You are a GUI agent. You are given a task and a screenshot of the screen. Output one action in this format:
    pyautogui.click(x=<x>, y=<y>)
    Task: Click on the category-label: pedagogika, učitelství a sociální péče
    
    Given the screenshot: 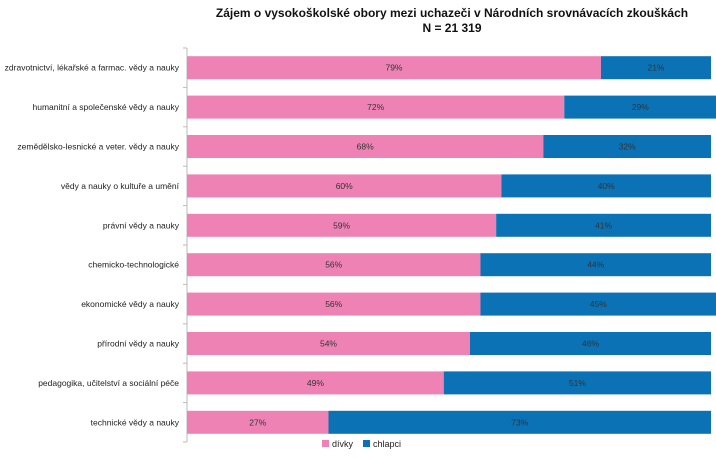 What is the action you would take?
    pyautogui.click(x=108, y=383)
    